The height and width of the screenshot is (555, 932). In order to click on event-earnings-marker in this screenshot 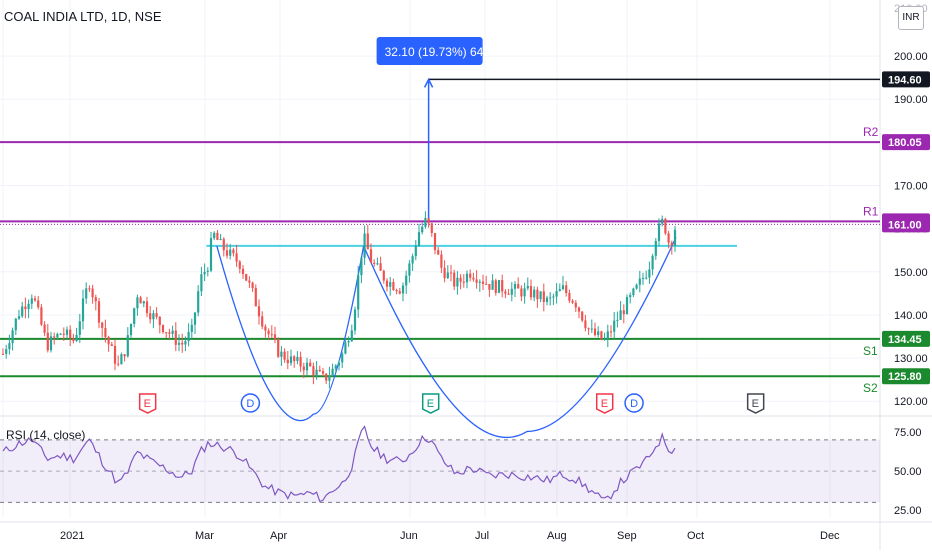, I will do `click(604, 403)`.